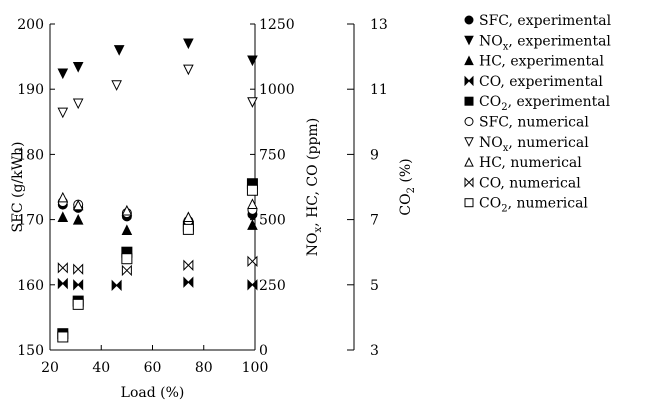  I want to click on sfc-tick-label: 150, so click(30, 351).